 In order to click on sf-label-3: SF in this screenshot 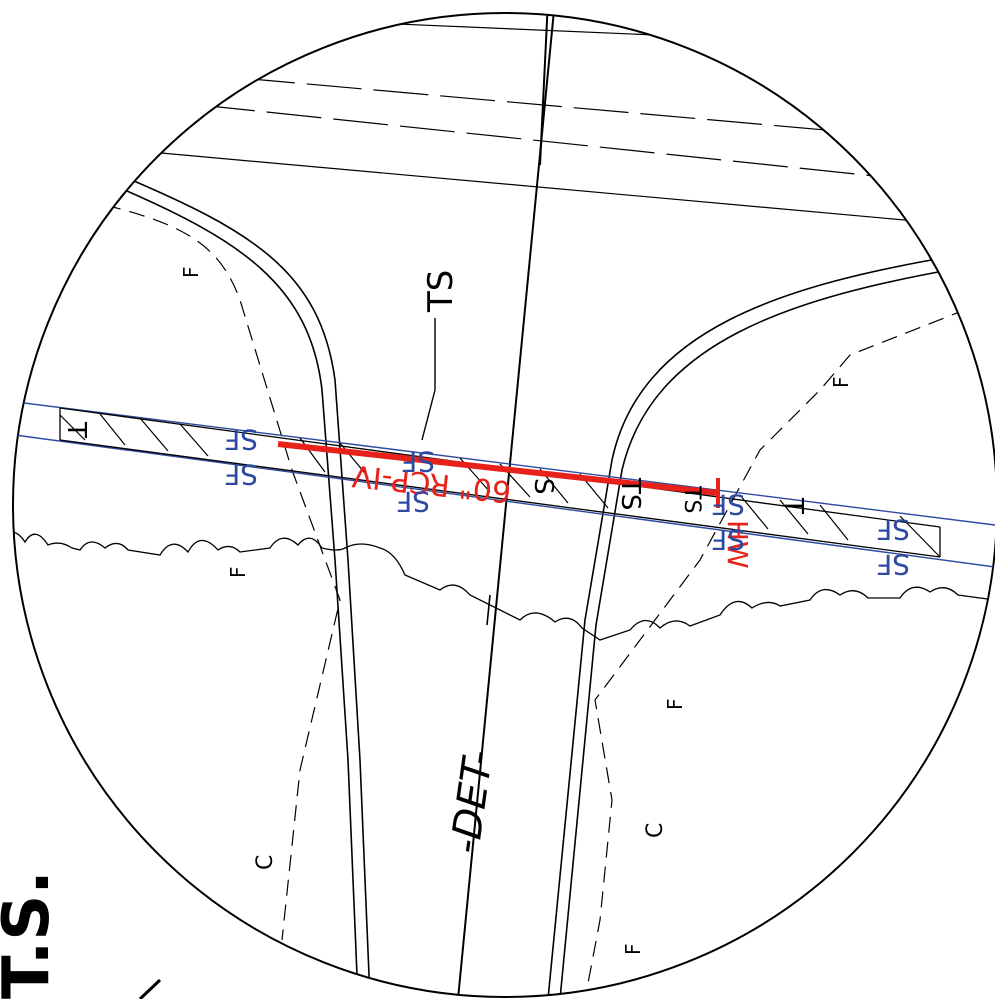, I will do `click(418, 461)`.